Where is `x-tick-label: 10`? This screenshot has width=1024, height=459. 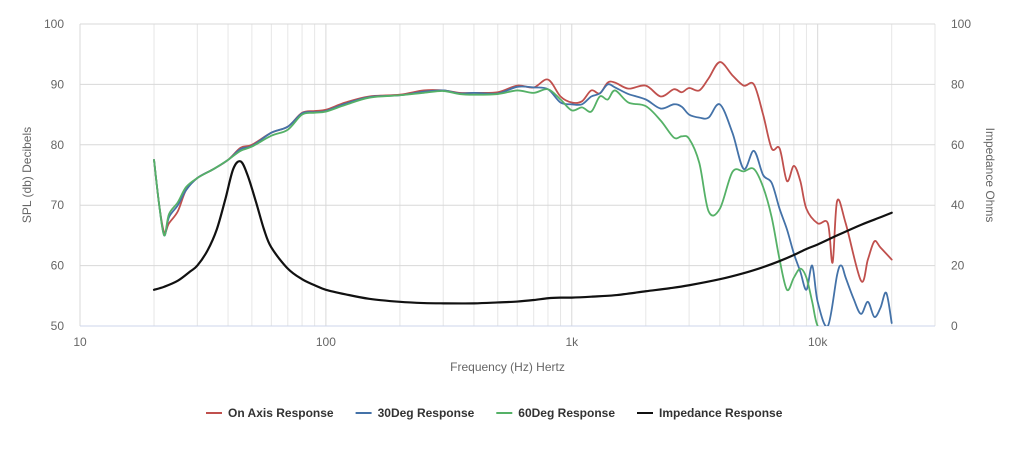 x-tick-label: 10 is located at coordinates (80, 342).